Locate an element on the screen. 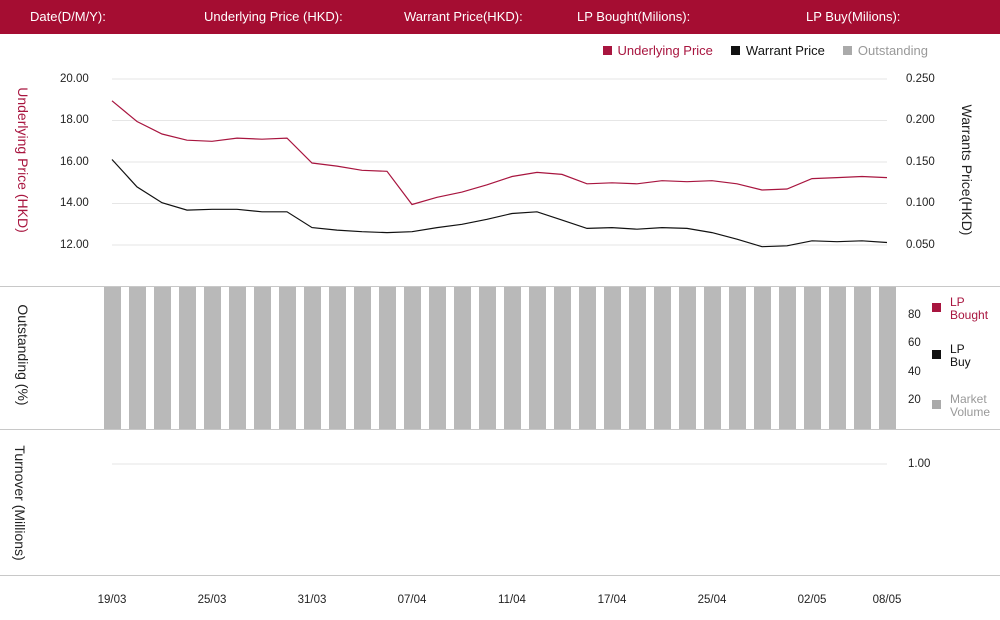 The width and height of the screenshot is (1000, 620). warrant-price-line is located at coordinates (499, 203).